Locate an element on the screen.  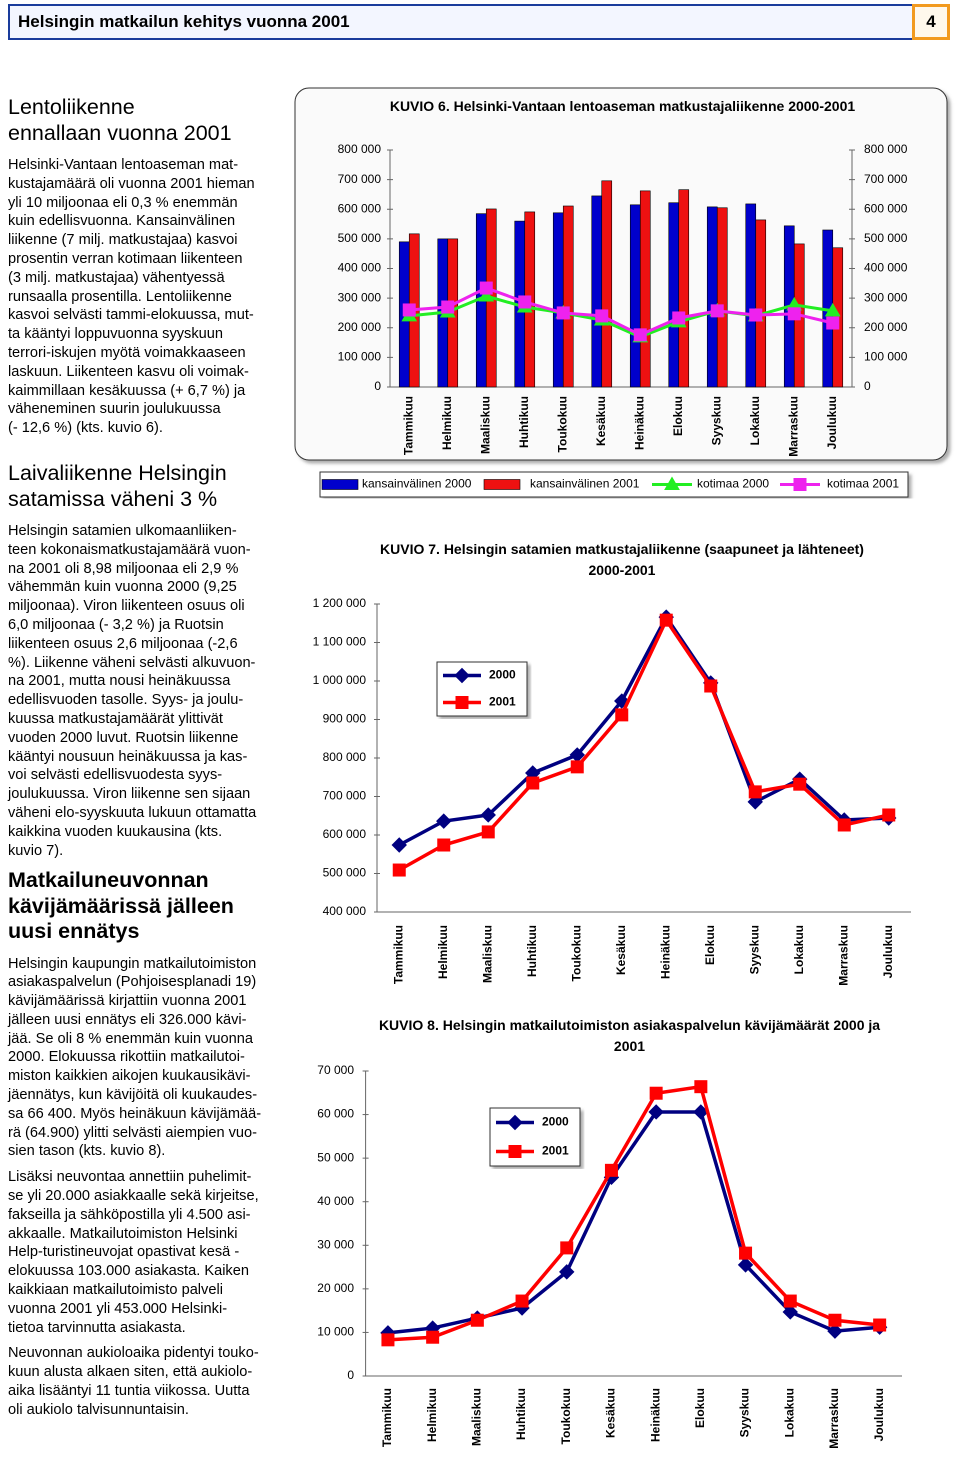
x-tick-label: Toukokuu is located at coordinates (562, 424).